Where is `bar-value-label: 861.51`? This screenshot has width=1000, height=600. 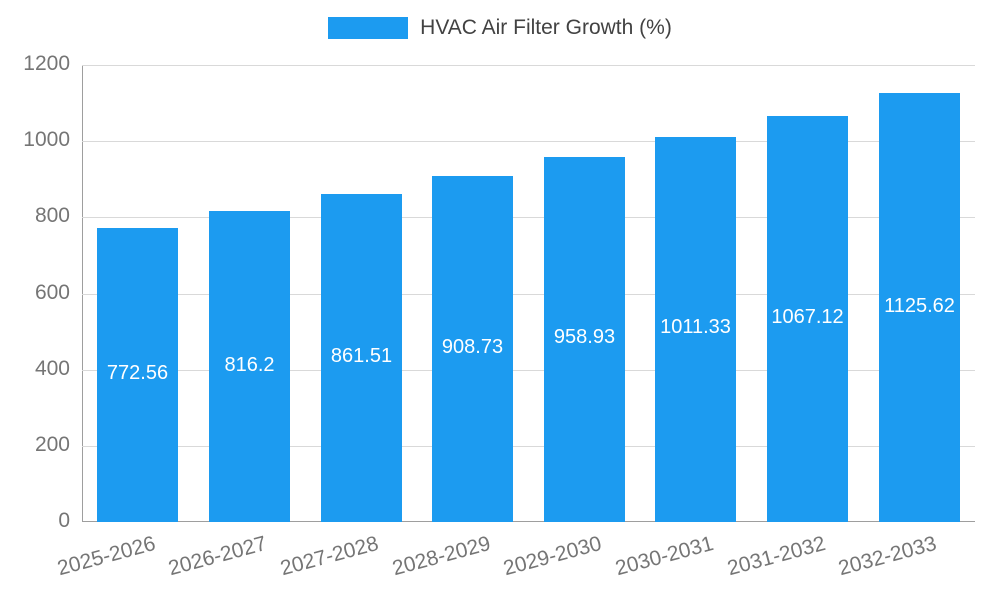 bar-value-label: 861.51 is located at coordinates (361, 355).